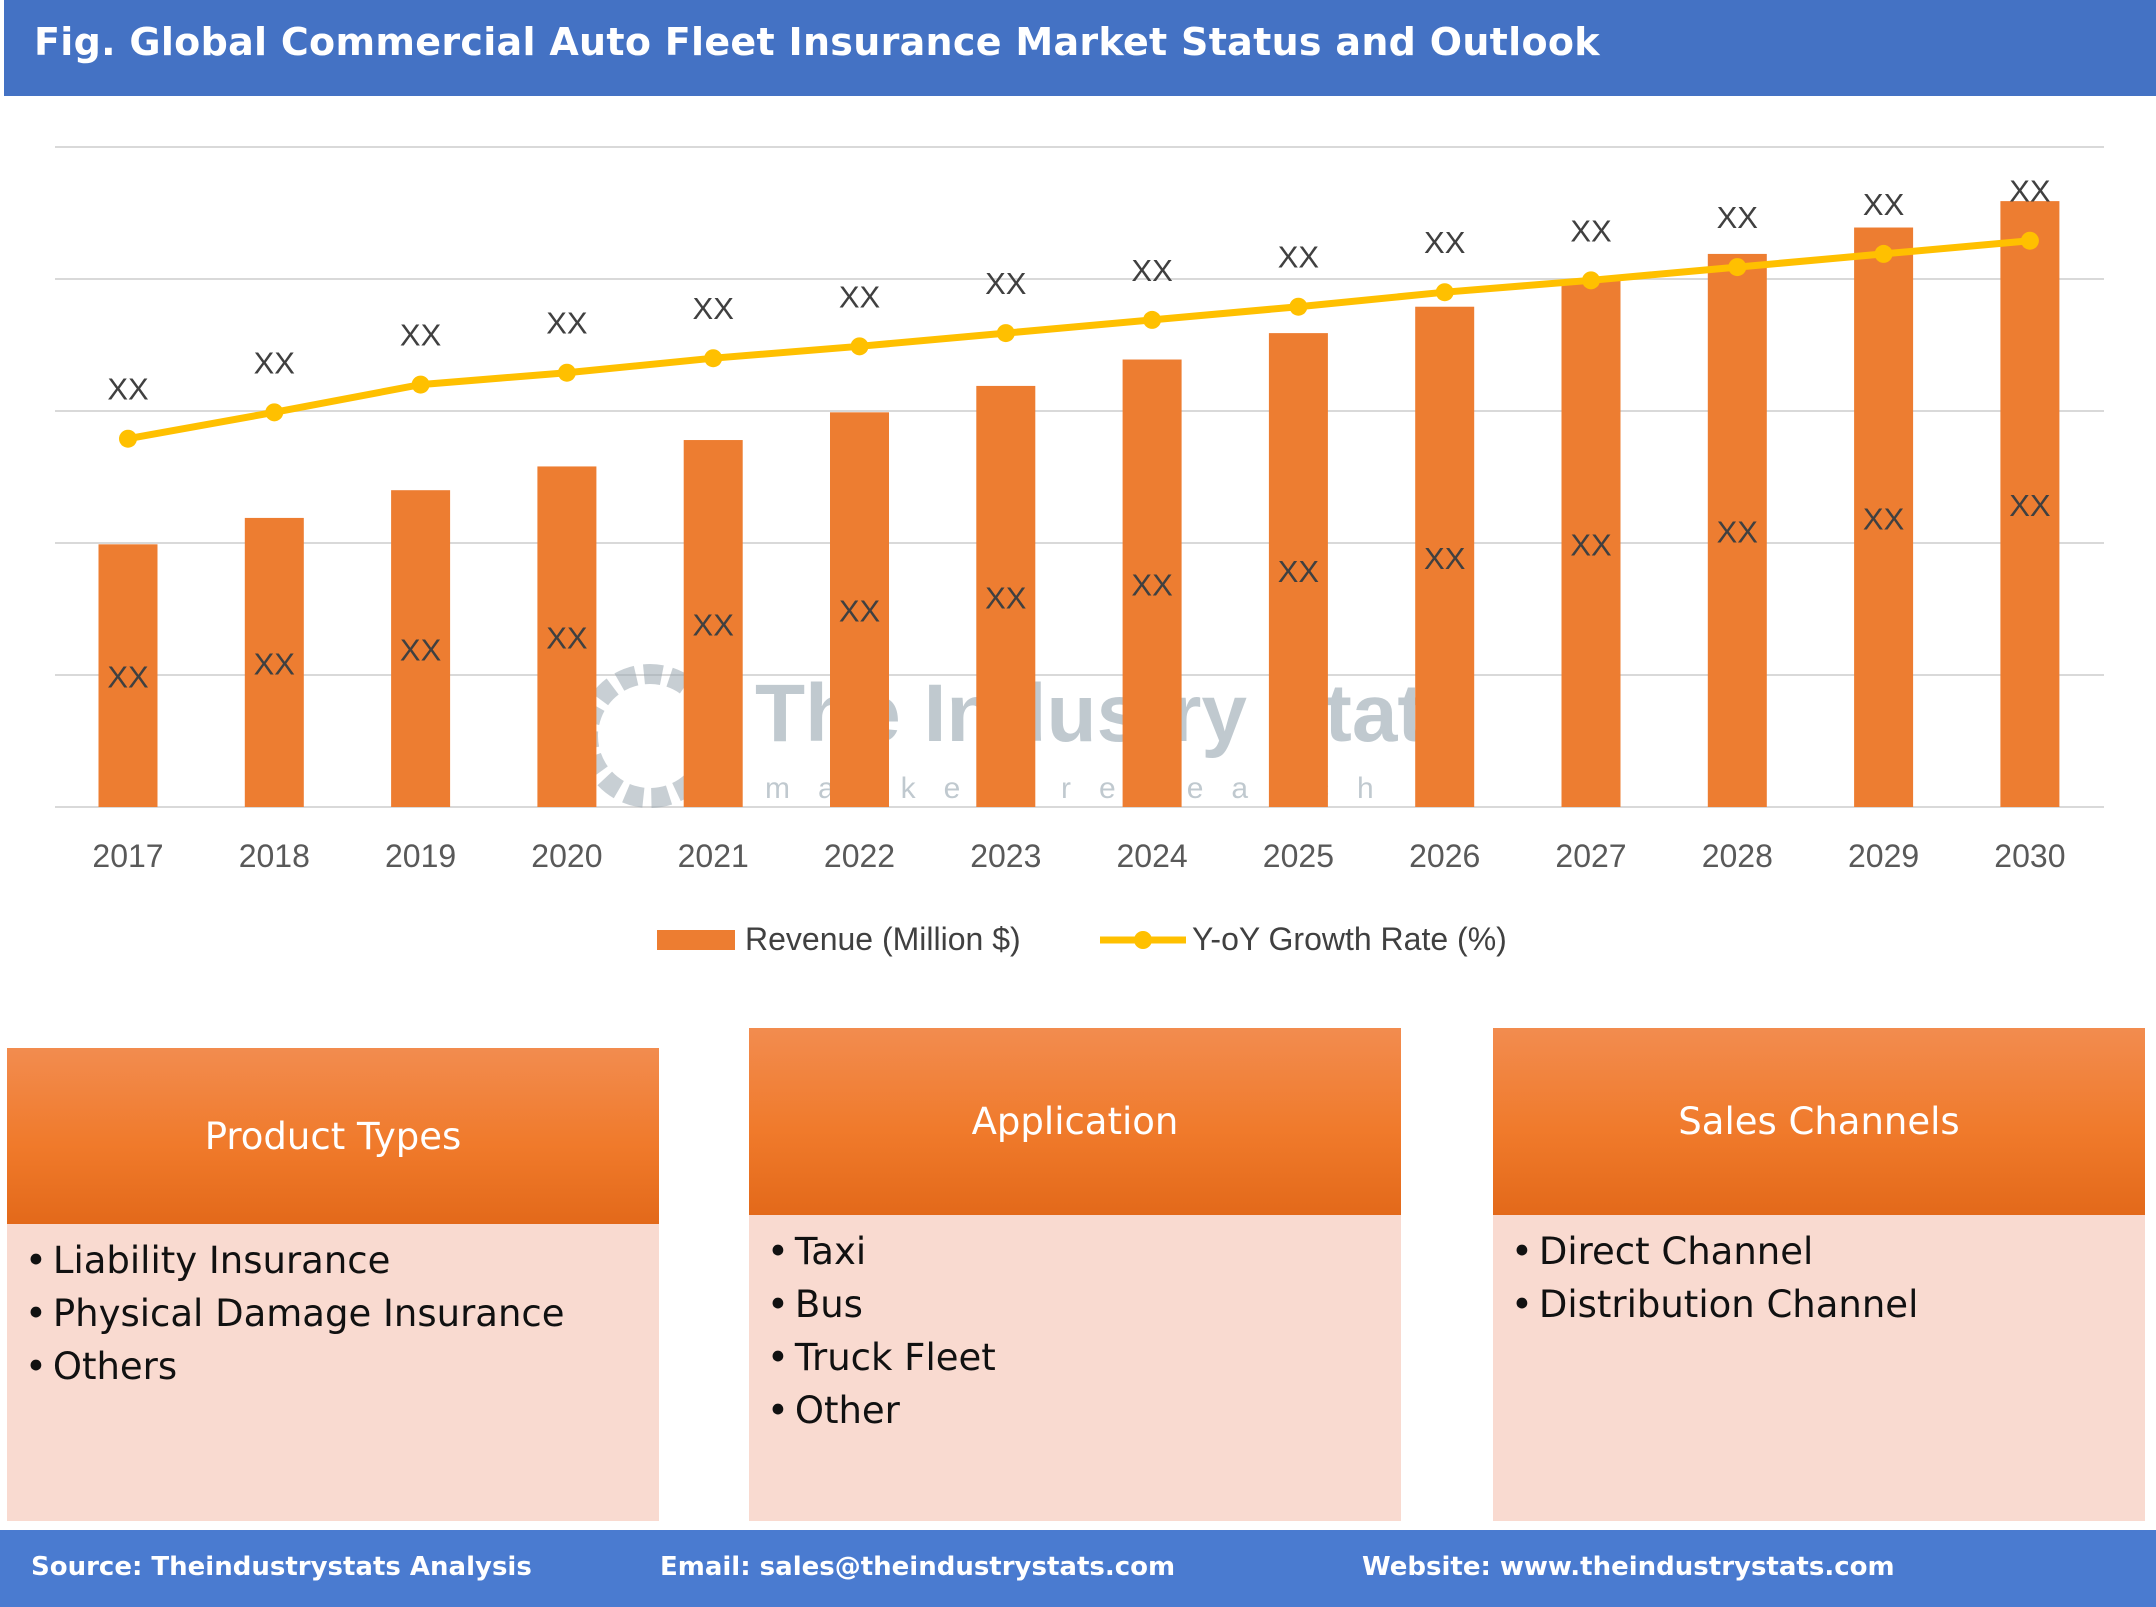 The height and width of the screenshot is (1607, 2156). Describe the element at coordinates (337, 1260) in the screenshot. I see `list-item: Liability Insurance` at that location.